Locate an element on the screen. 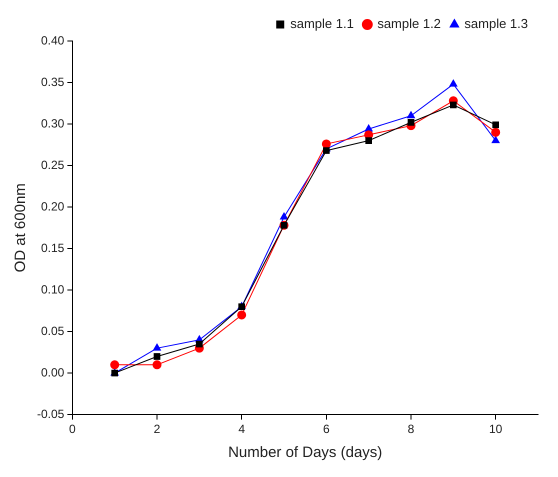 The height and width of the screenshot is (477, 558). y-tick-label: 0.00 is located at coordinates (52, 372).